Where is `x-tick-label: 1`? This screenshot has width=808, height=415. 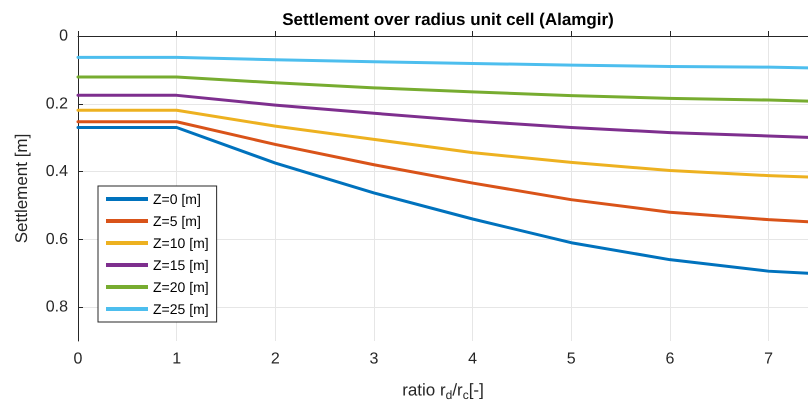 x-tick-label: 1 is located at coordinates (177, 359).